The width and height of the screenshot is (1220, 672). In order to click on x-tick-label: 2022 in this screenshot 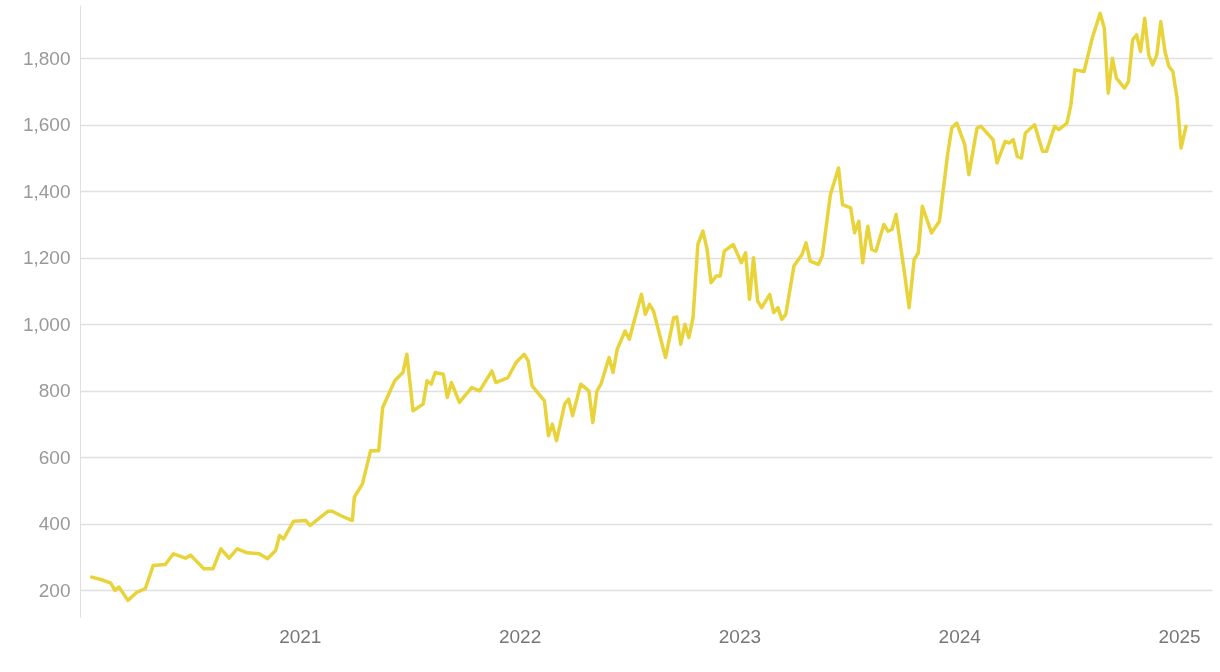, I will do `click(520, 636)`.